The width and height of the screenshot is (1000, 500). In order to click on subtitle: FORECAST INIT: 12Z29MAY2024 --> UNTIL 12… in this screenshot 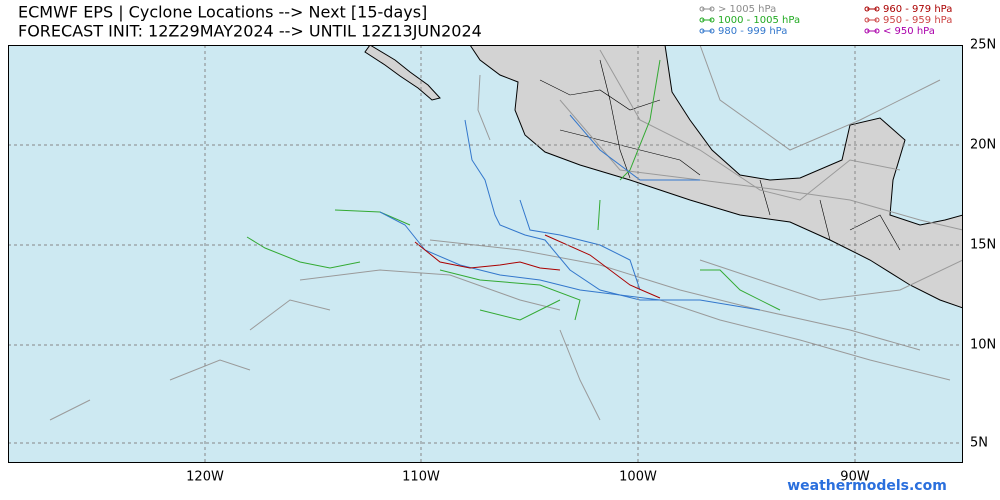, I will do `click(250, 31)`.